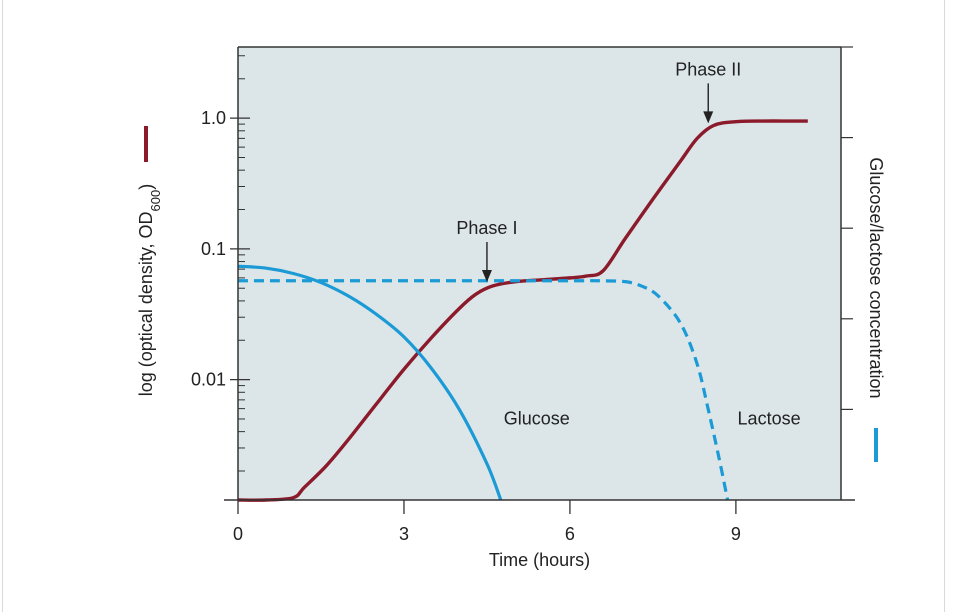  I want to click on left-axis-title: log (optical density, OD600), so click(149, 290).